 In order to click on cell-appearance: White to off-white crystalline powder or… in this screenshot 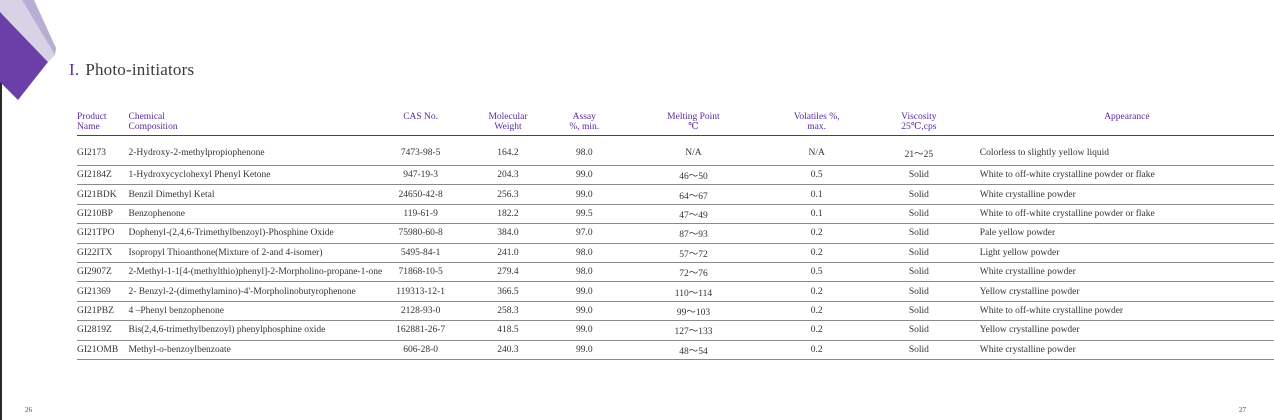, I will do `click(1126, 175)`.